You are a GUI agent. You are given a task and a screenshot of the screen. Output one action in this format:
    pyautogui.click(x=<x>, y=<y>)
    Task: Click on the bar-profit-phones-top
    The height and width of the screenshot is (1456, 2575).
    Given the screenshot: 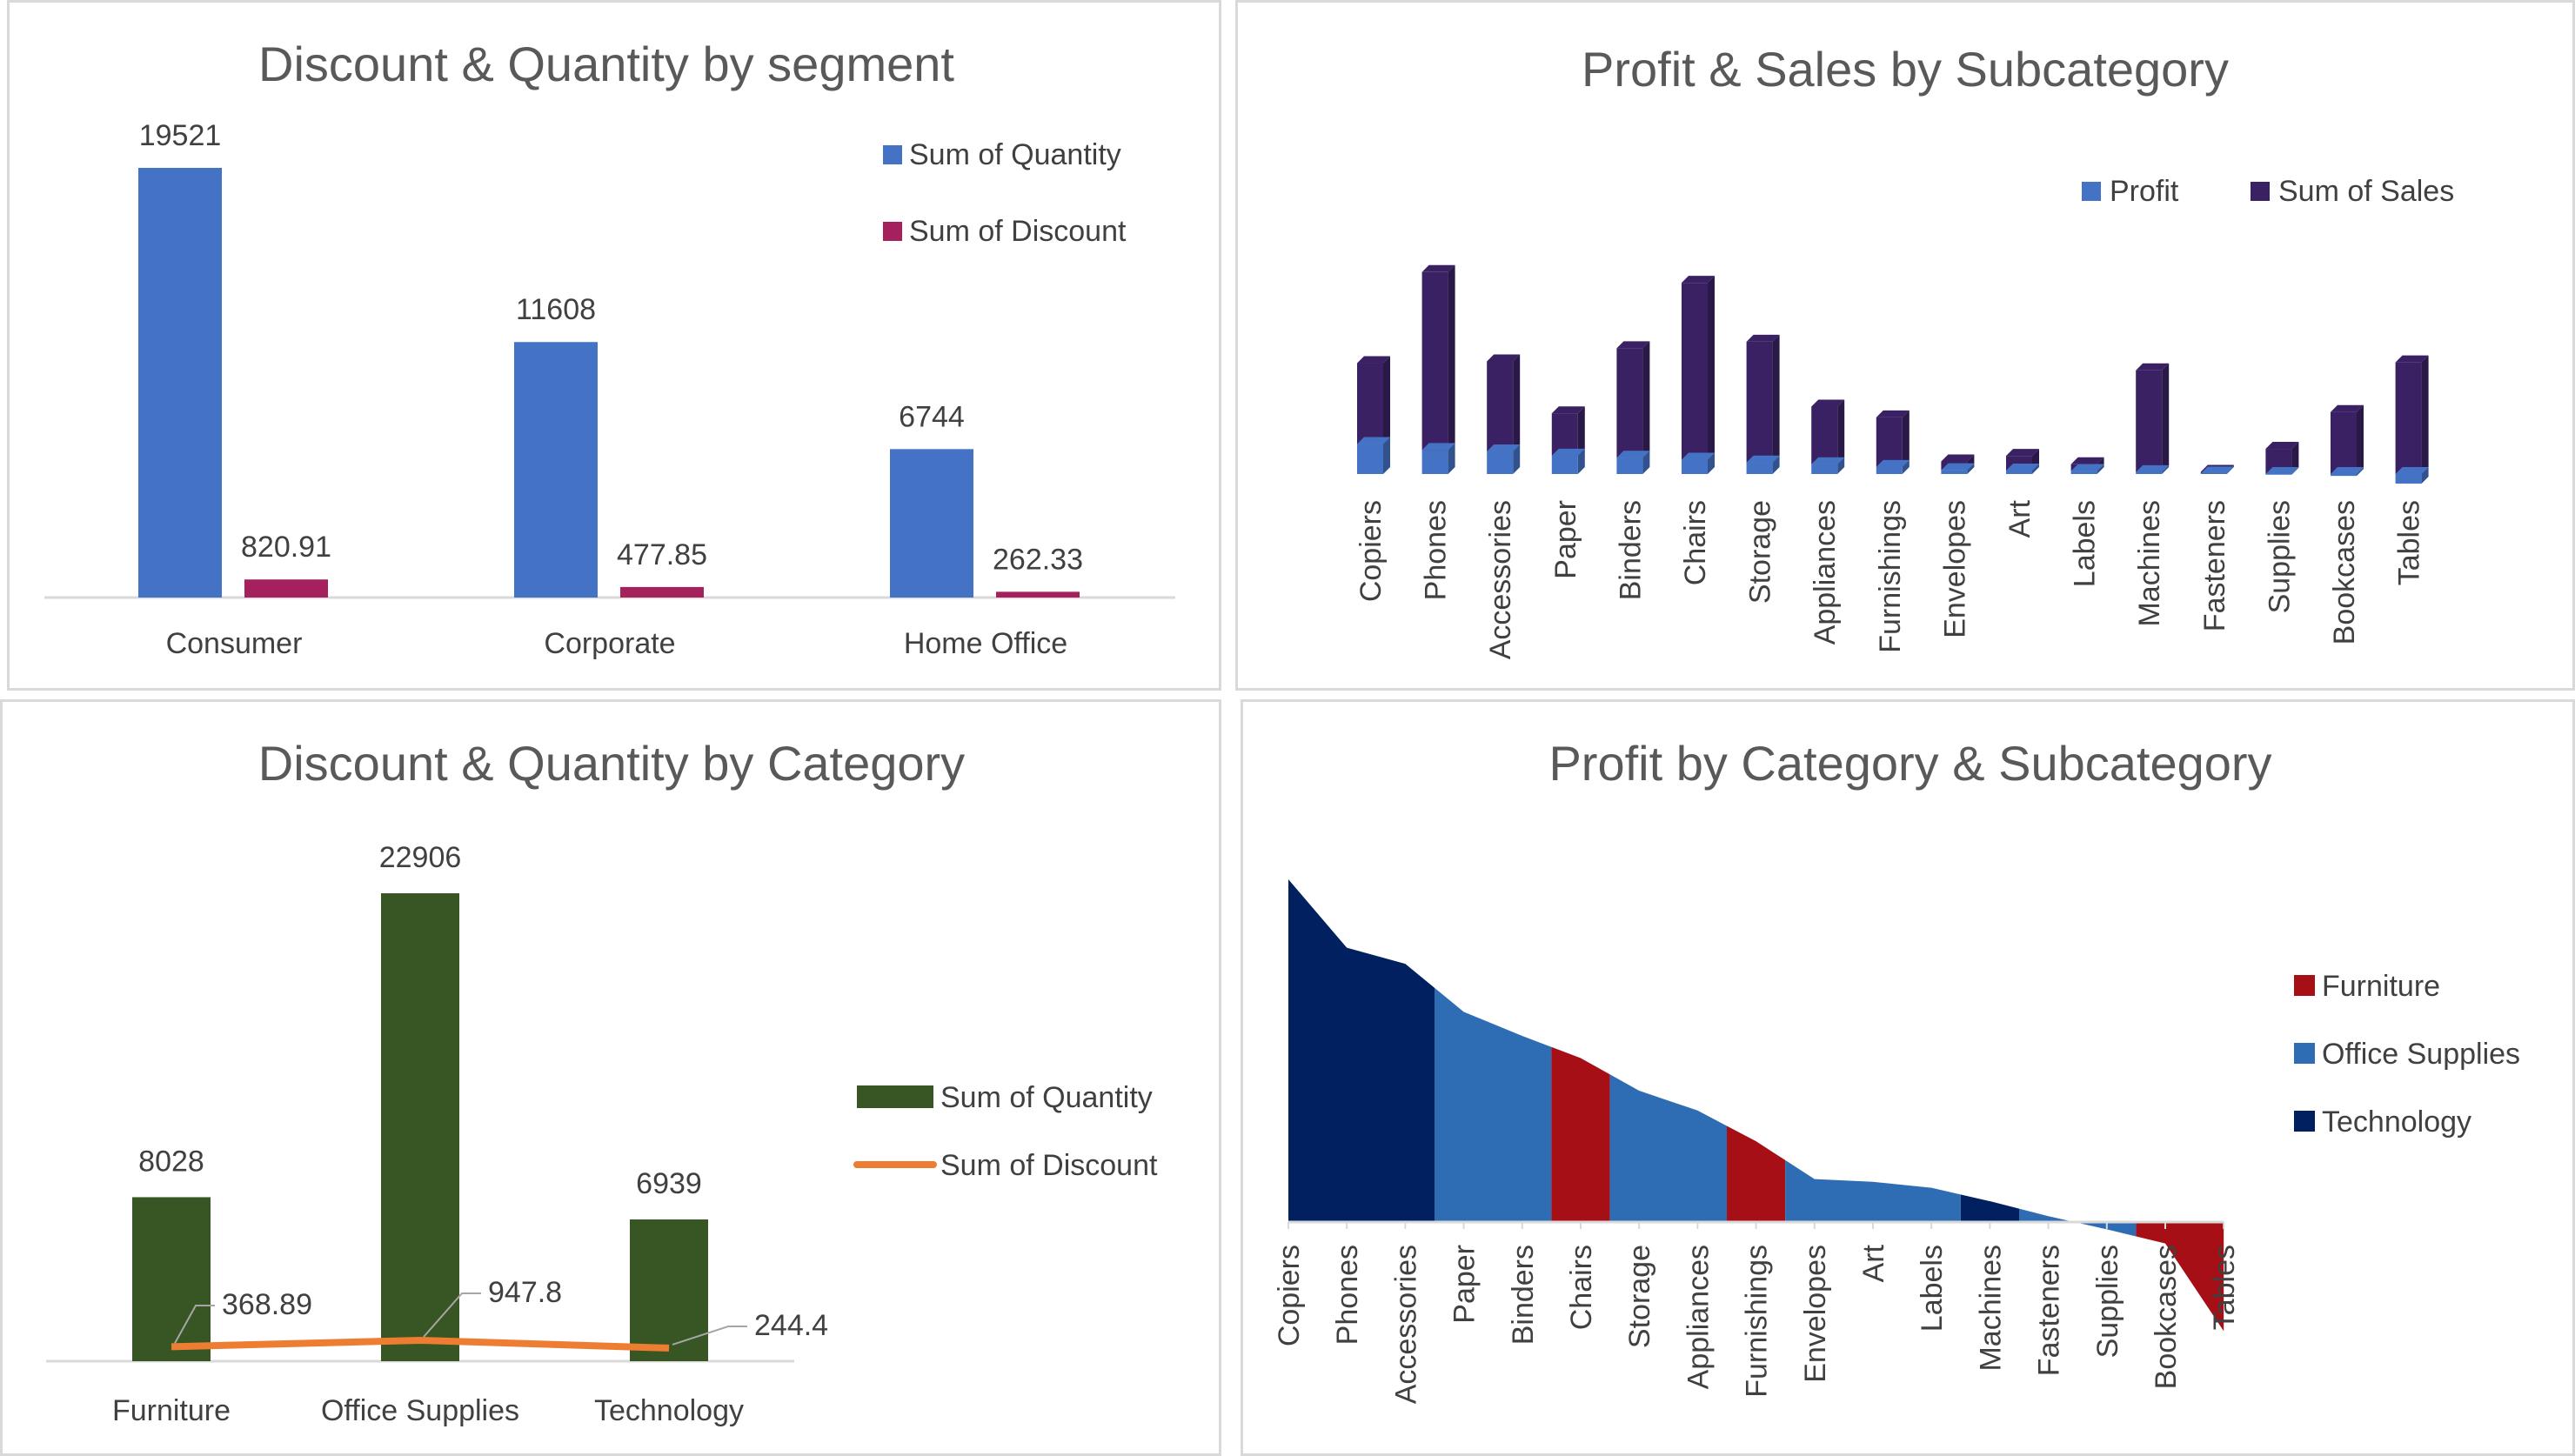 What is the action you would take?
    pyautogui.click(x=1438, y=447)
    